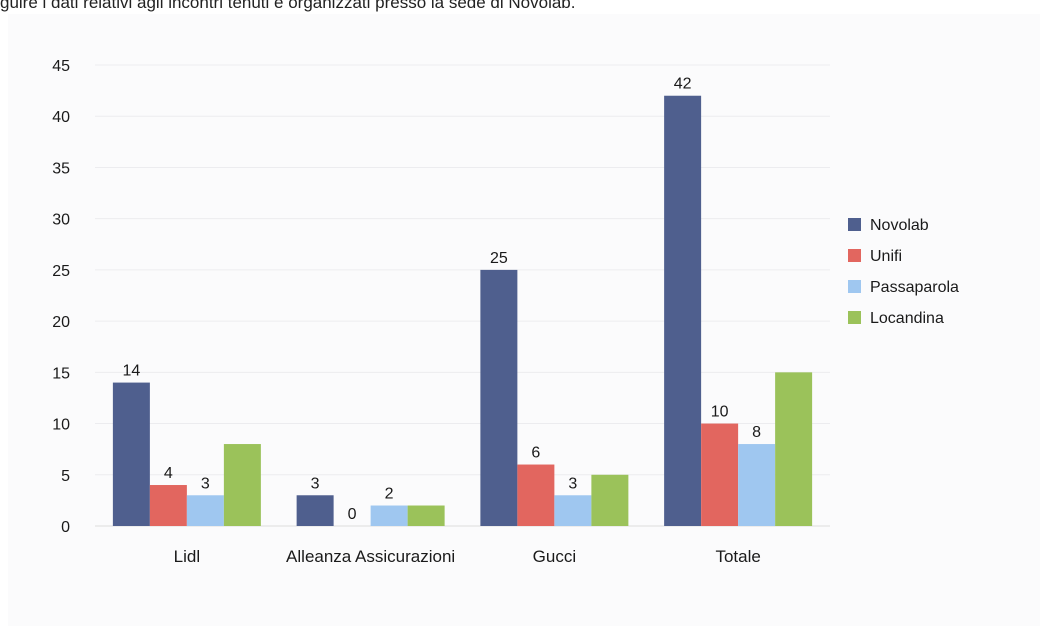 This screenshot has width=1040, height=626. I want to click on data-label: 8, so click(756, 432).